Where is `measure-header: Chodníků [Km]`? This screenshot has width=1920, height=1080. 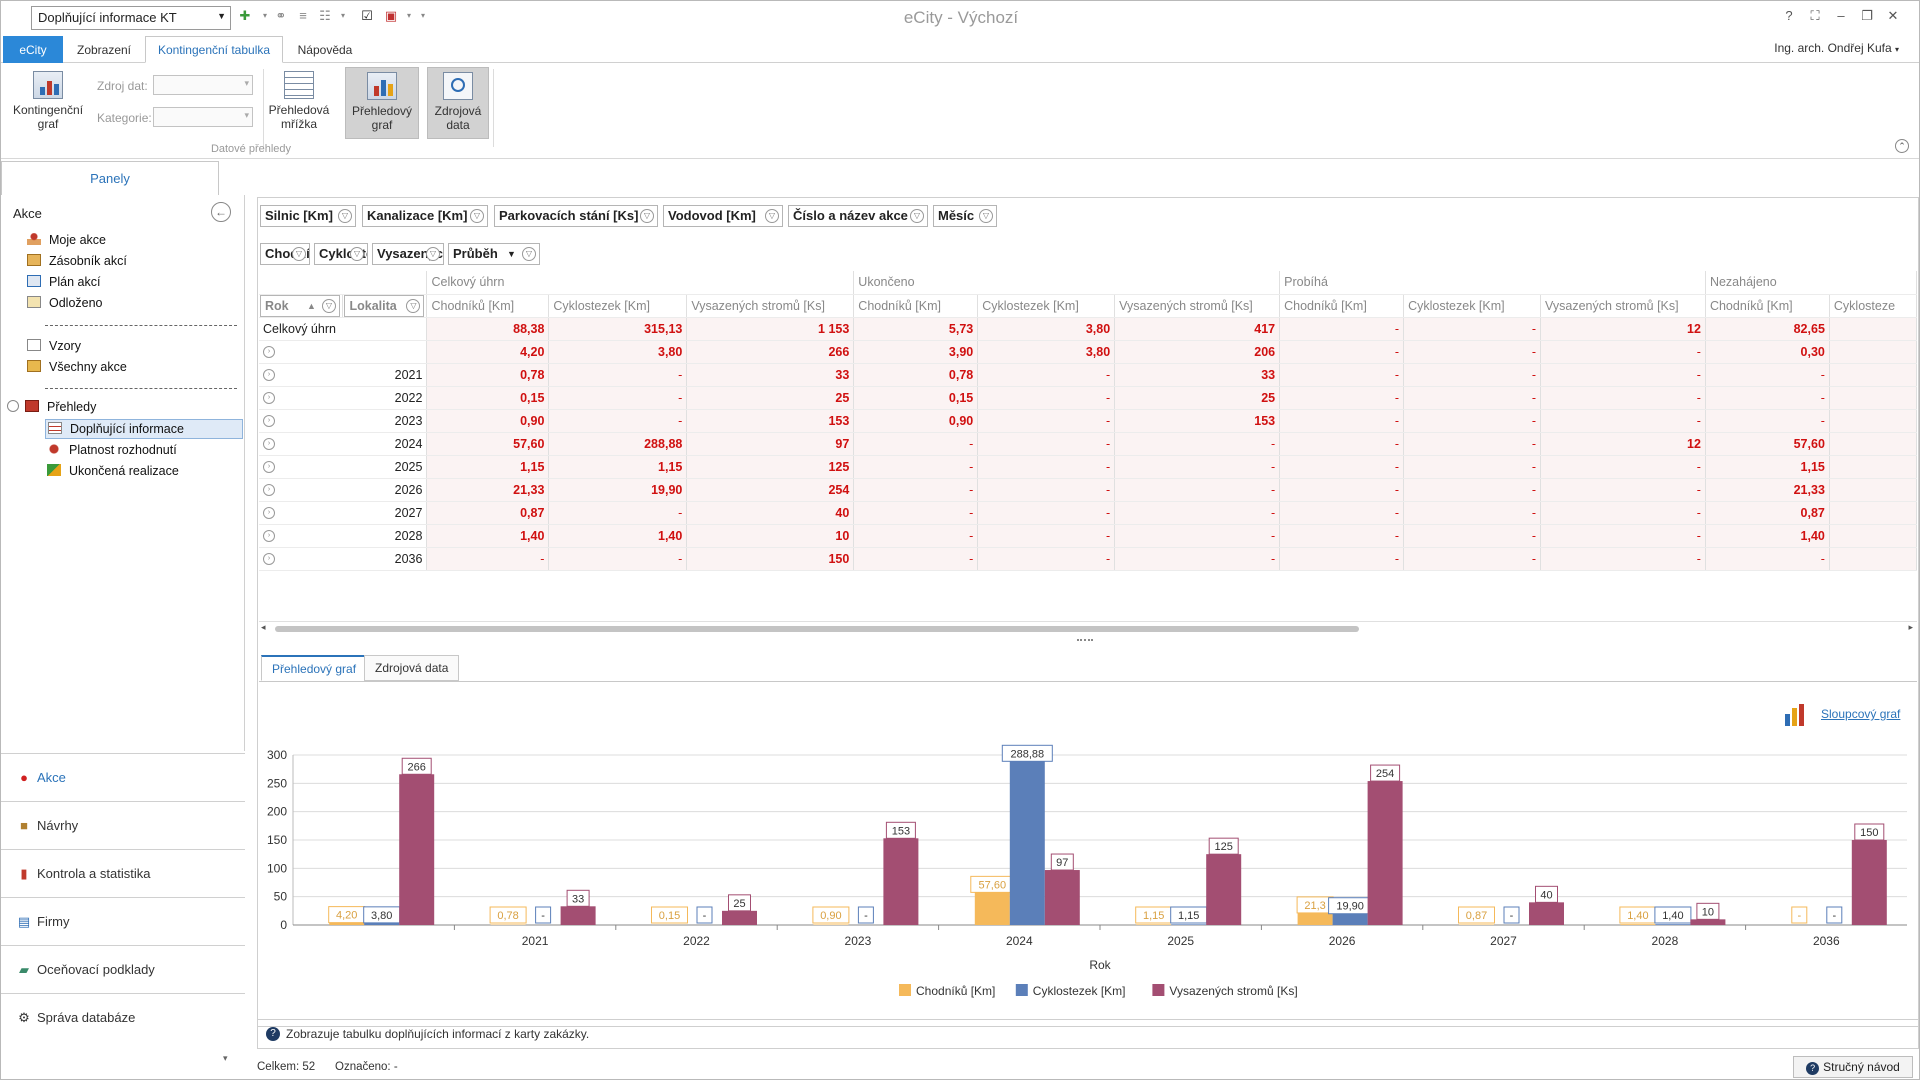 measure-header: Chodníků [Km] is located at coordinates (488, 306).